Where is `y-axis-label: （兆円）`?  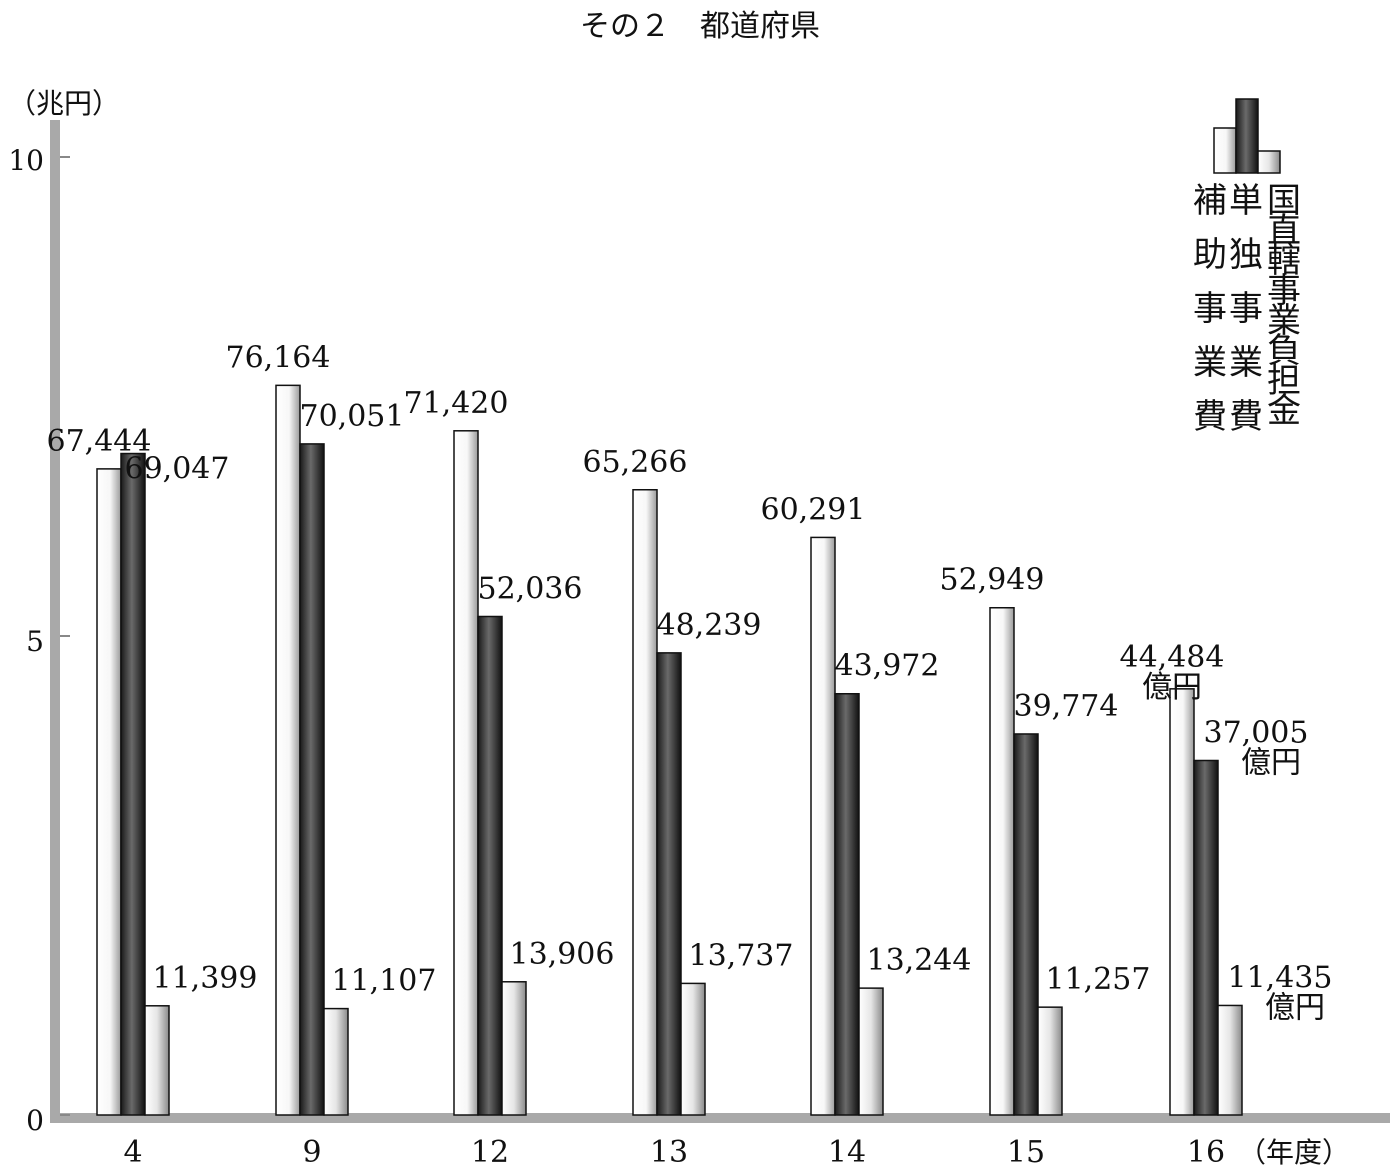
y-axis-label: （兆円） is located at coordinates (64, 103).